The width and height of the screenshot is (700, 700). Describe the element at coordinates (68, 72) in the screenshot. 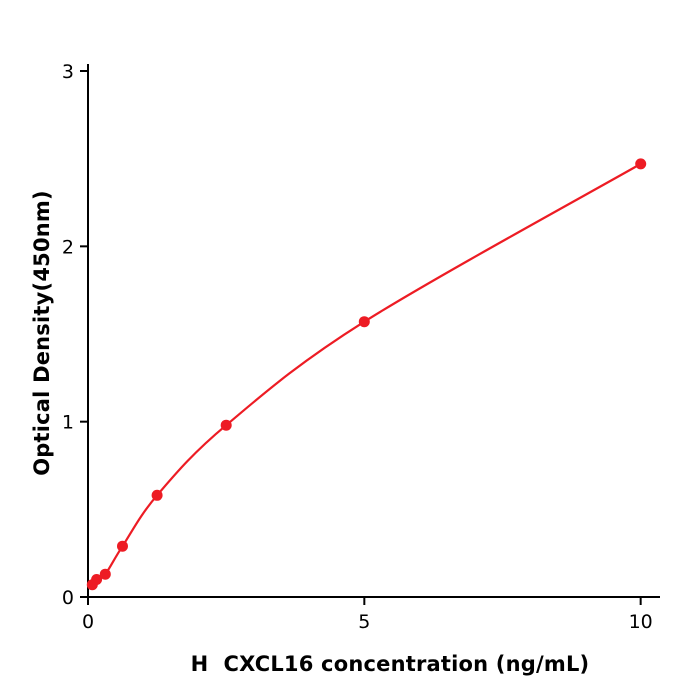

I see `y-tick-label: 3` at that location.